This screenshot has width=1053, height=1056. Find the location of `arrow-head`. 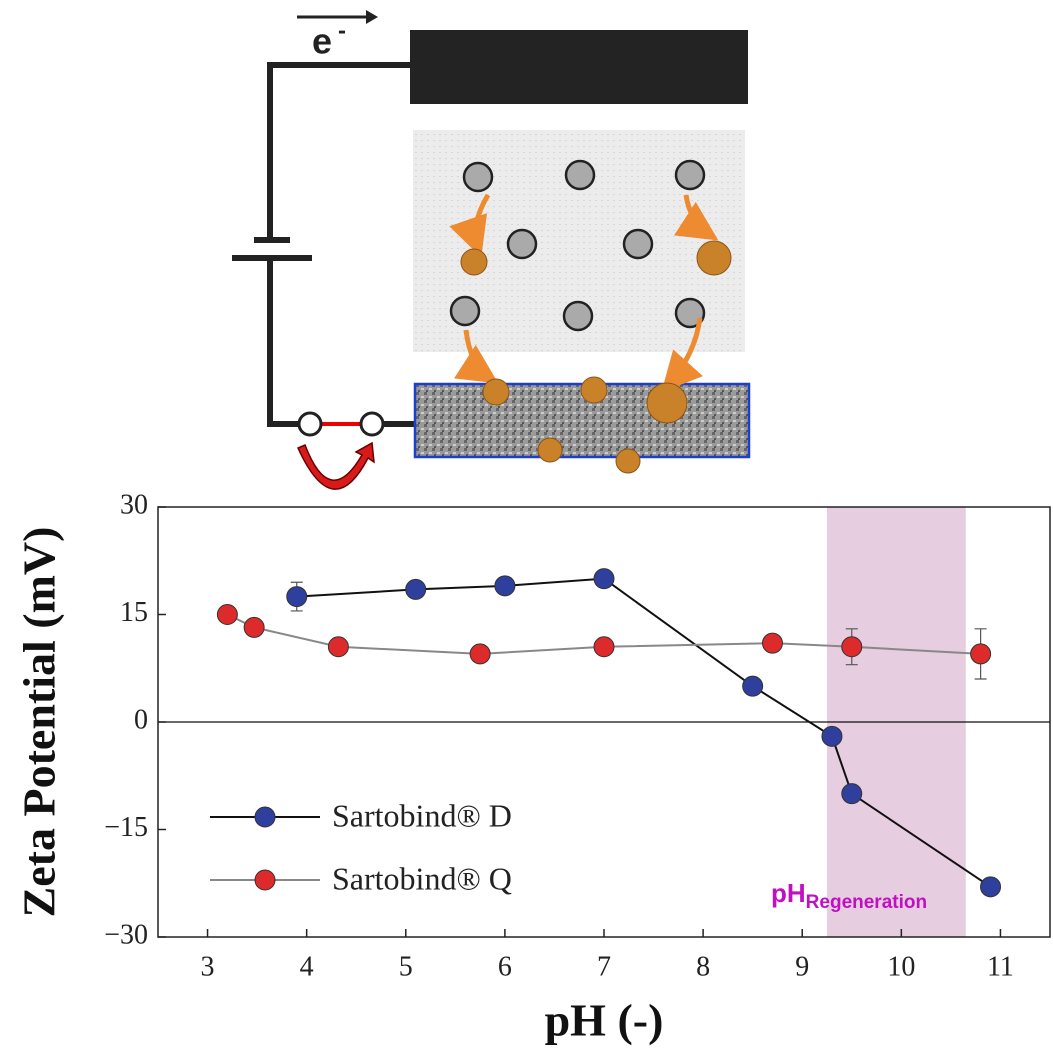

arrow-head is located at coordinates (372, 17).